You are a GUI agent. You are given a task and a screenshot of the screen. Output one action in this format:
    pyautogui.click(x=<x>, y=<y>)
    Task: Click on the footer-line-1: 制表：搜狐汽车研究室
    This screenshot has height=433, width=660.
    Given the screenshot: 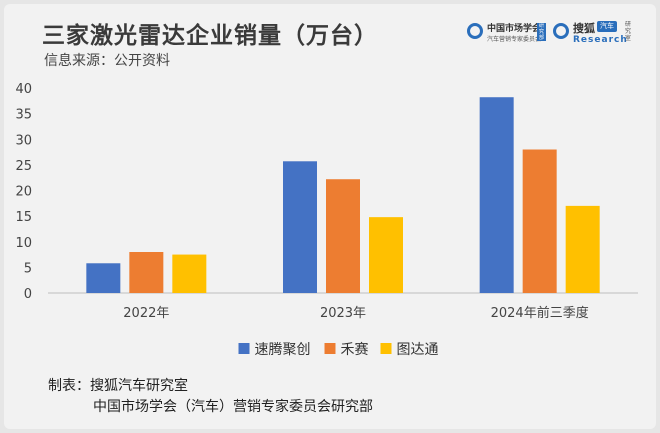 What is the action you would take?
    pyautogui.click(x=118, y=386)
    